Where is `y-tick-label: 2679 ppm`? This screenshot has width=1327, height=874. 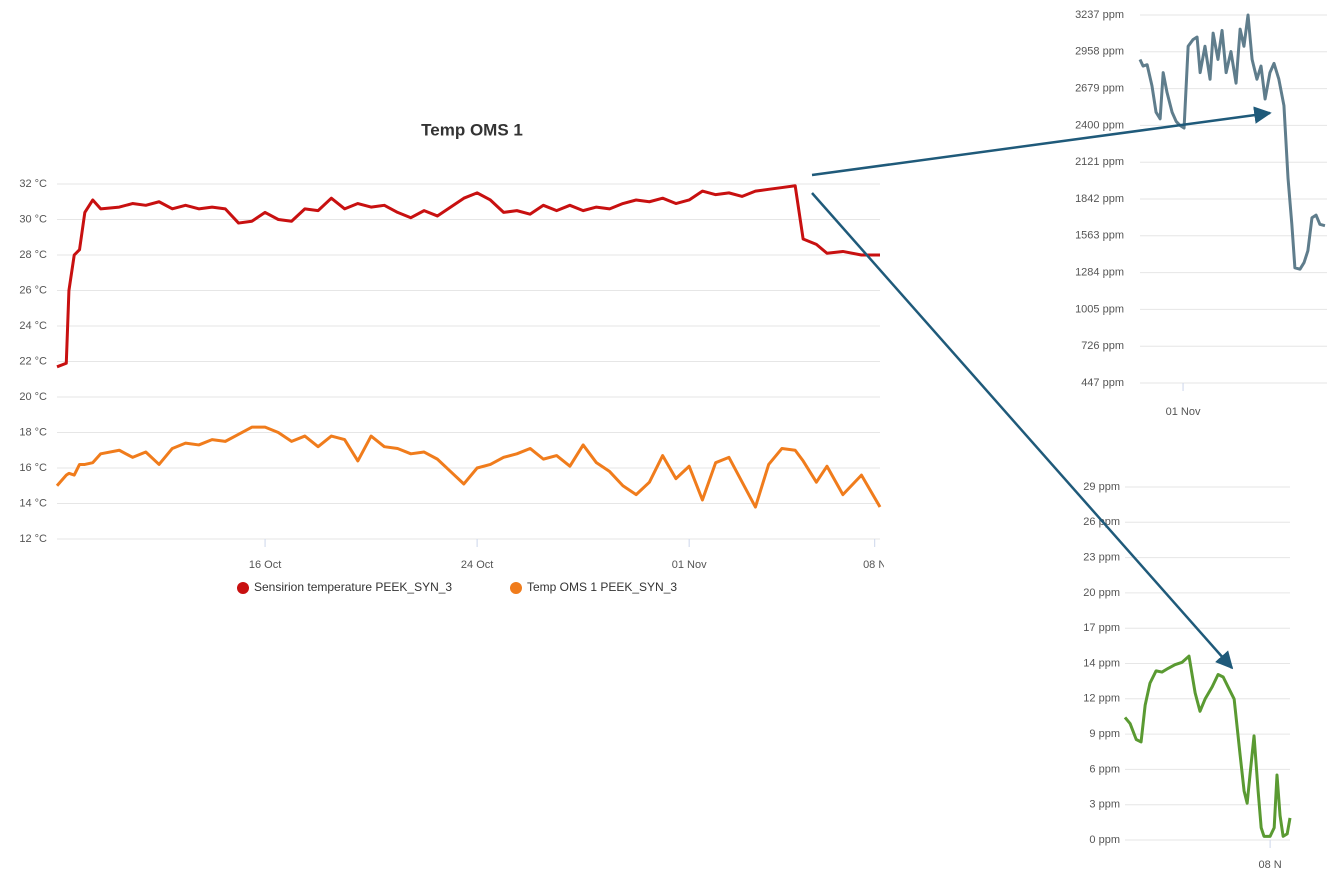 y-tick-label: 2679 ppm is located at coordinates (1099, 89).